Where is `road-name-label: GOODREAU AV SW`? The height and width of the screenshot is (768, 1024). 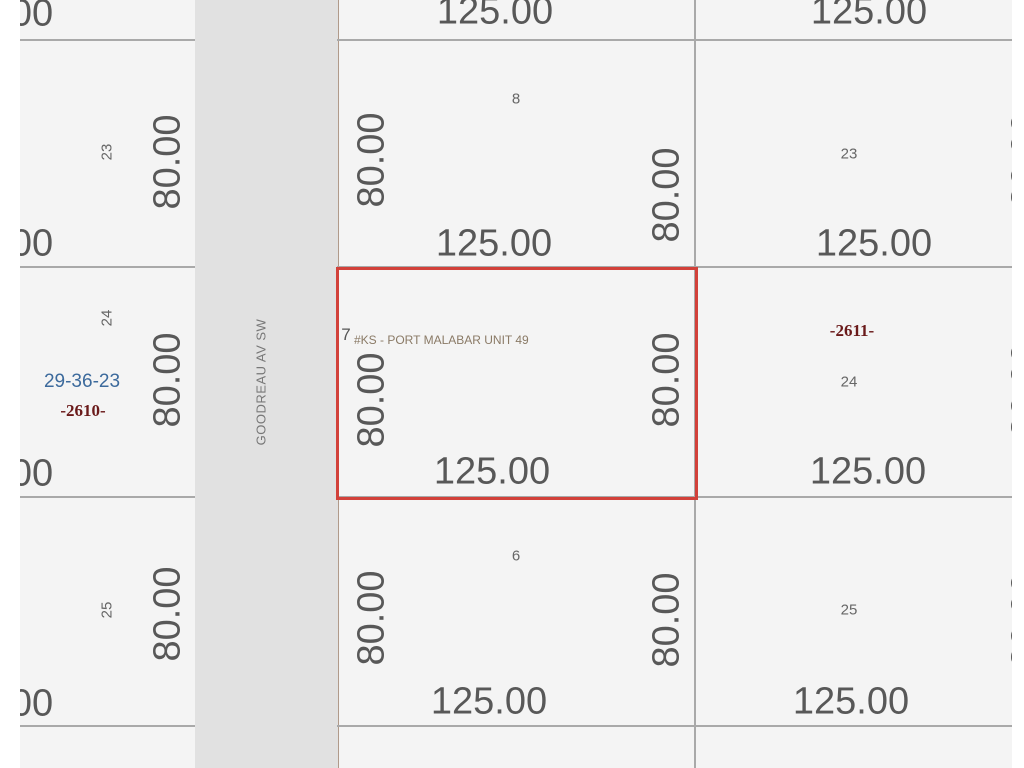 road-name-label: GOODREAU AV SW is located at coordinates (261, 382).